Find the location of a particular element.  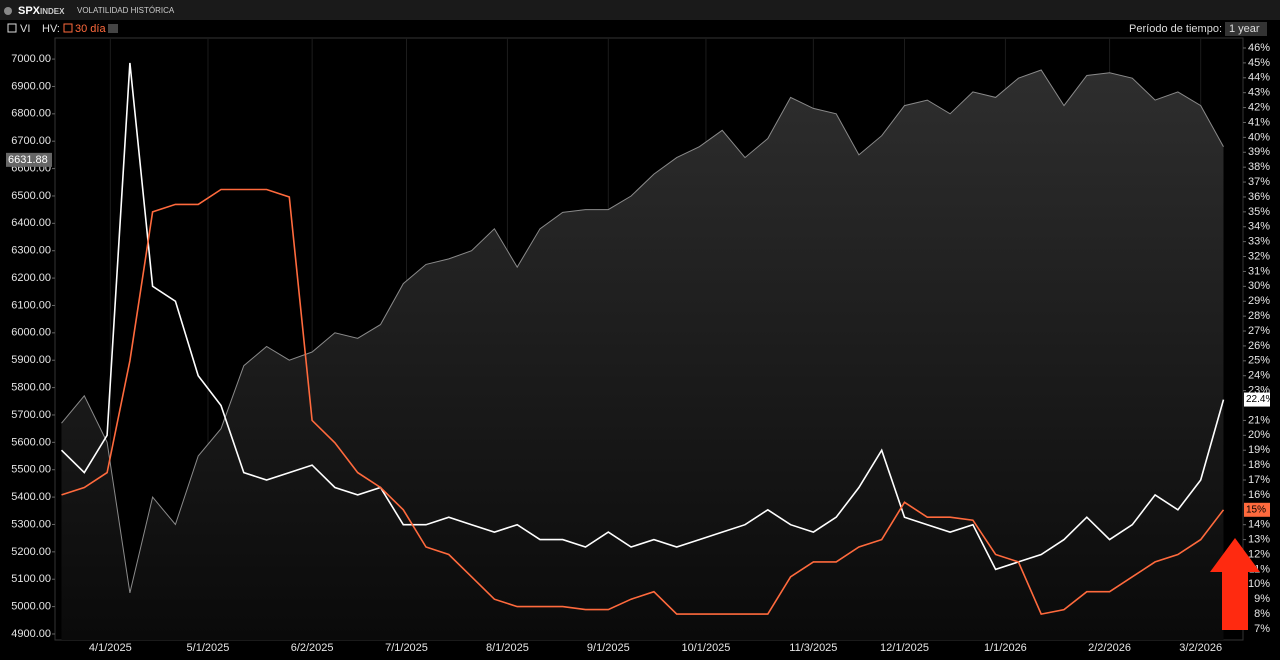

menu-icon is located at coordinates (8, 11).